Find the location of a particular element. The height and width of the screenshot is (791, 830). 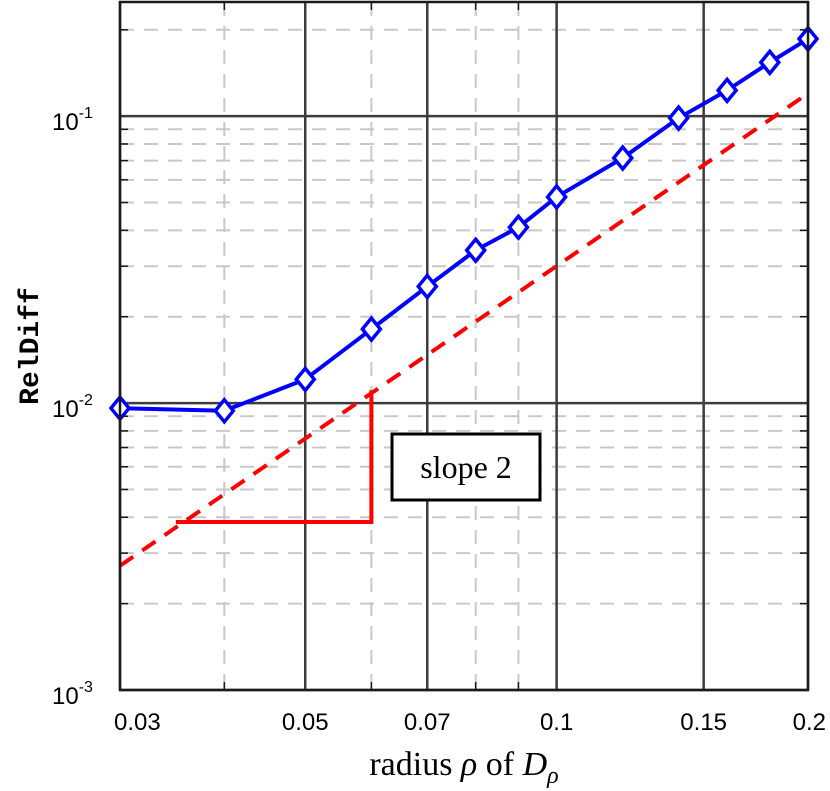

annotation-box: slope 2 is located at coordinates (466, 467).